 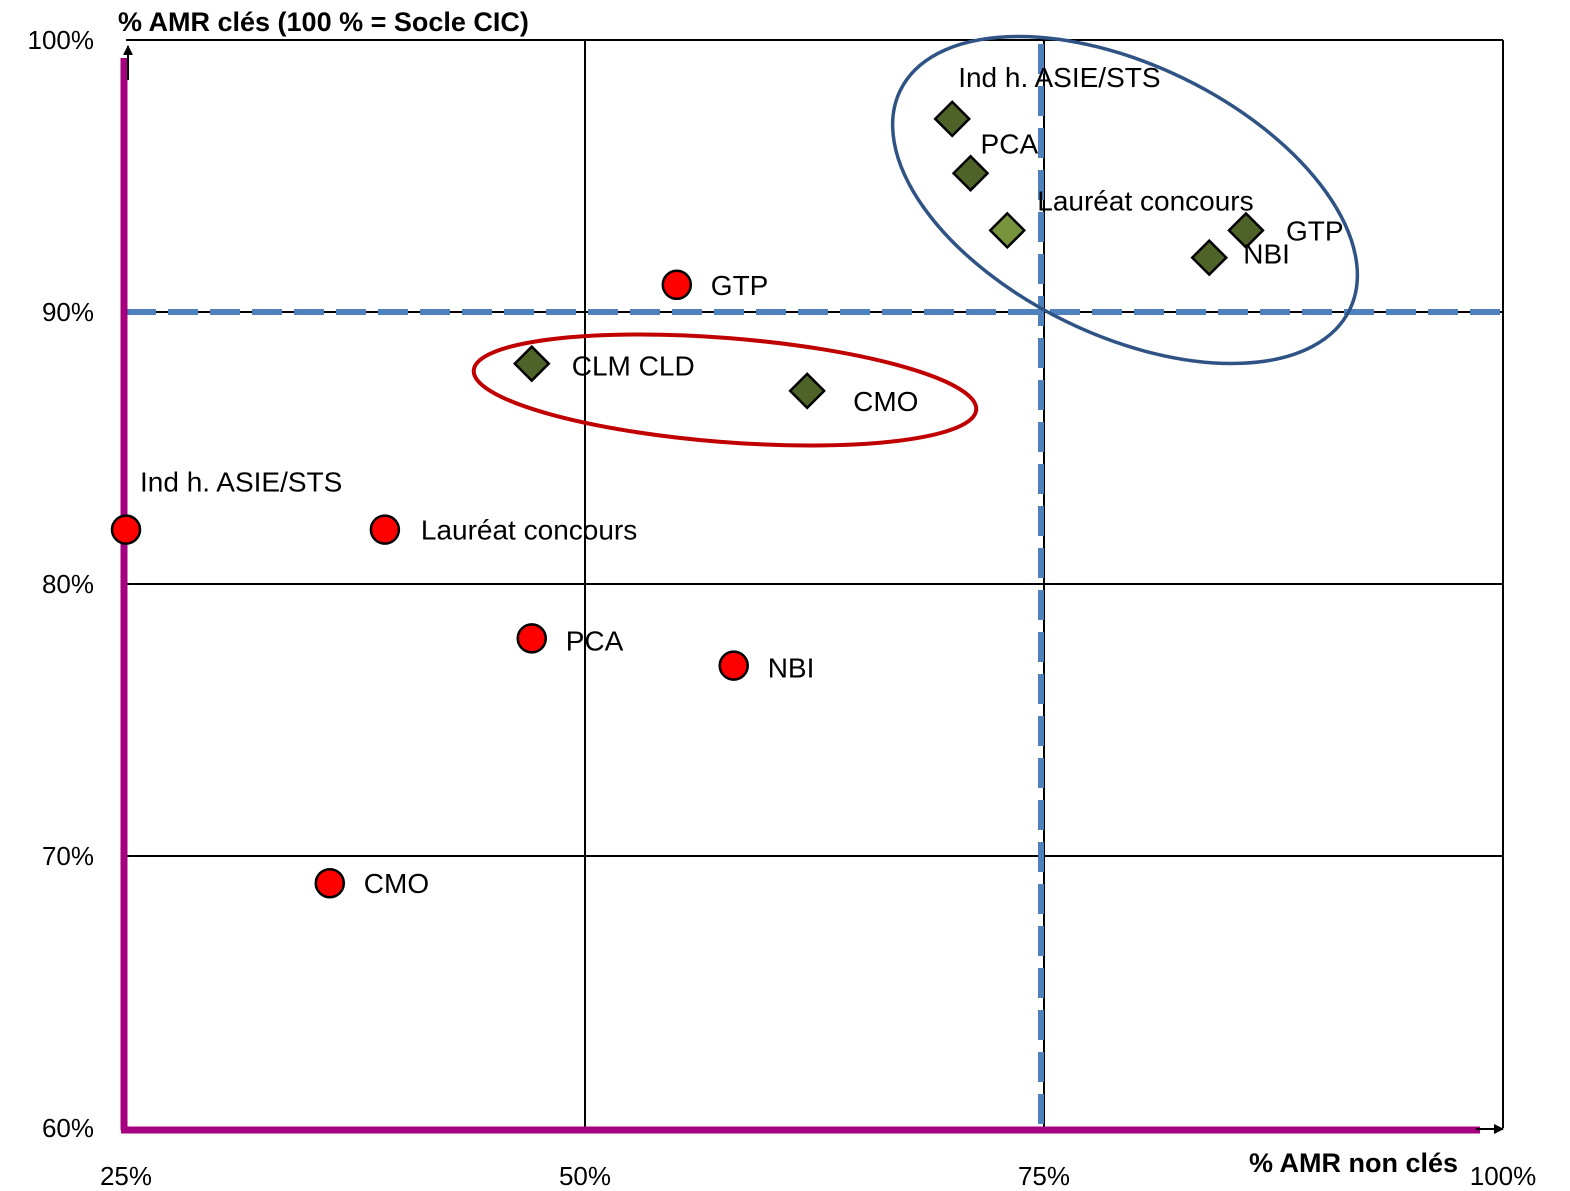 I want to click on data-label: CLM CLD, so click(x=633, y=366).